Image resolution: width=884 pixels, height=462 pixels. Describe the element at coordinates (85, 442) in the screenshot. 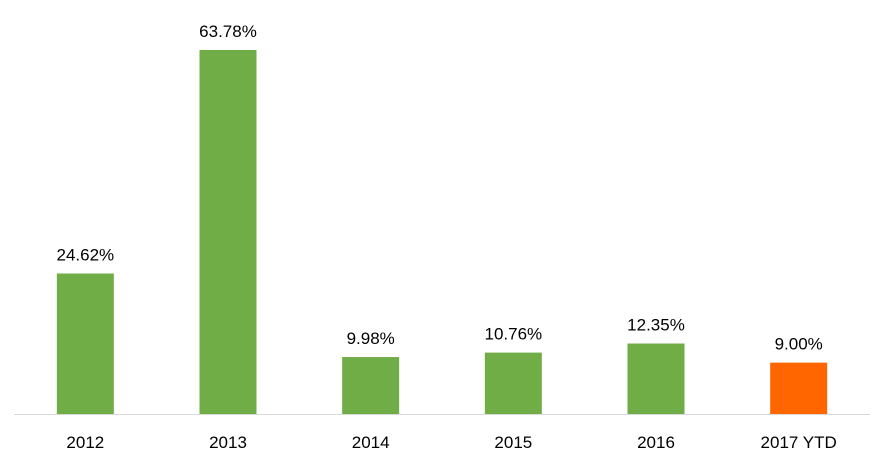

I see `x-tick-label-2012: 2012` at that location.